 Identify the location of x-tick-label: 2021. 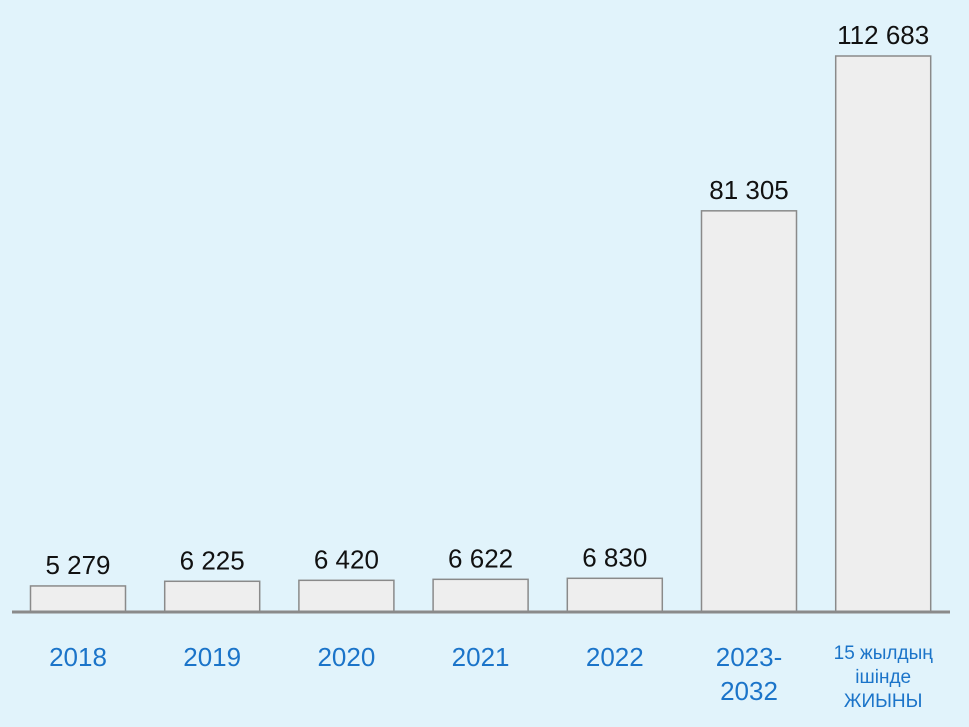
(480, 657).